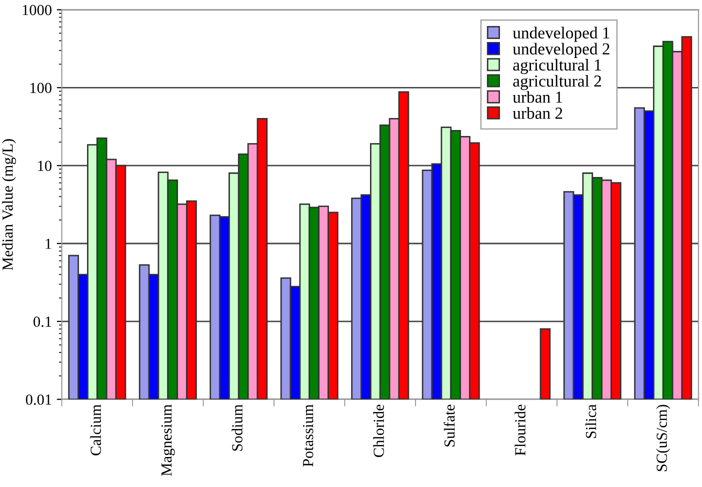 This screenshot has height=487, width=702. What do you see at coordinates (537, 97) in the screenshot?
I see `legend-label: urban 1` at bounding box center [537, 97].